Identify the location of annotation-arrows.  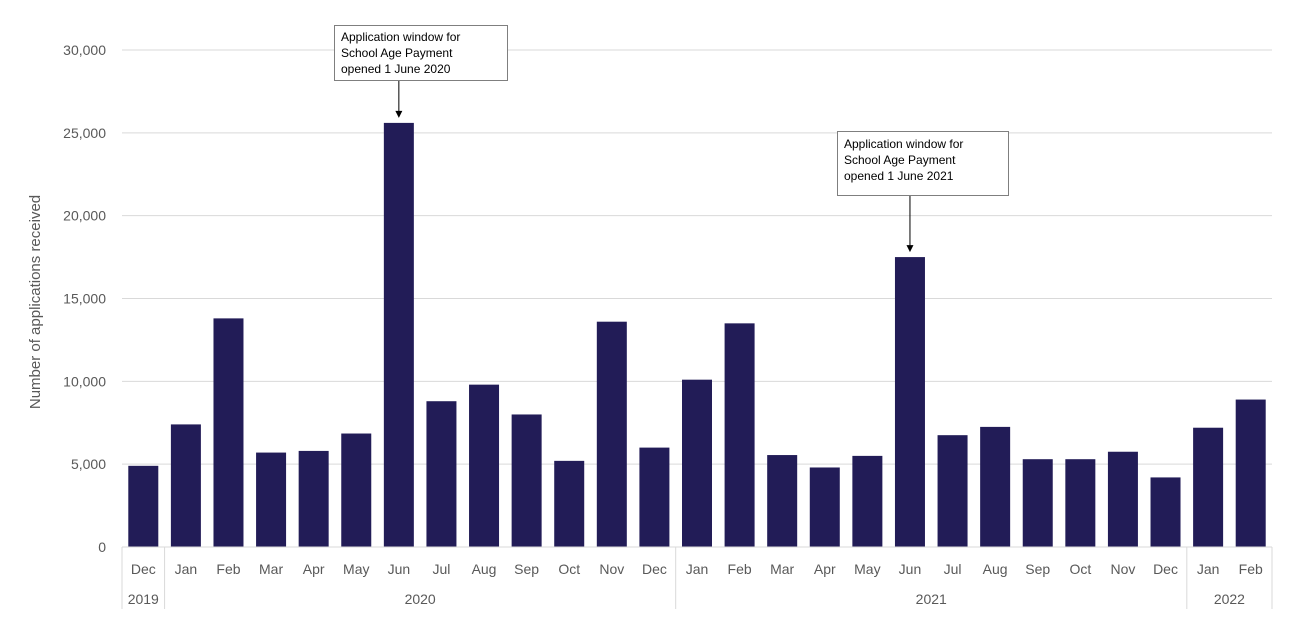
(654, 167).